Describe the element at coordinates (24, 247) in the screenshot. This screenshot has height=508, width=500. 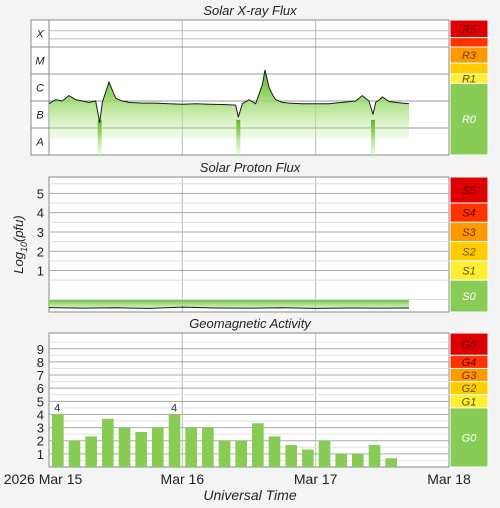
I see `y-axis-label-subscript: 10` at that location.